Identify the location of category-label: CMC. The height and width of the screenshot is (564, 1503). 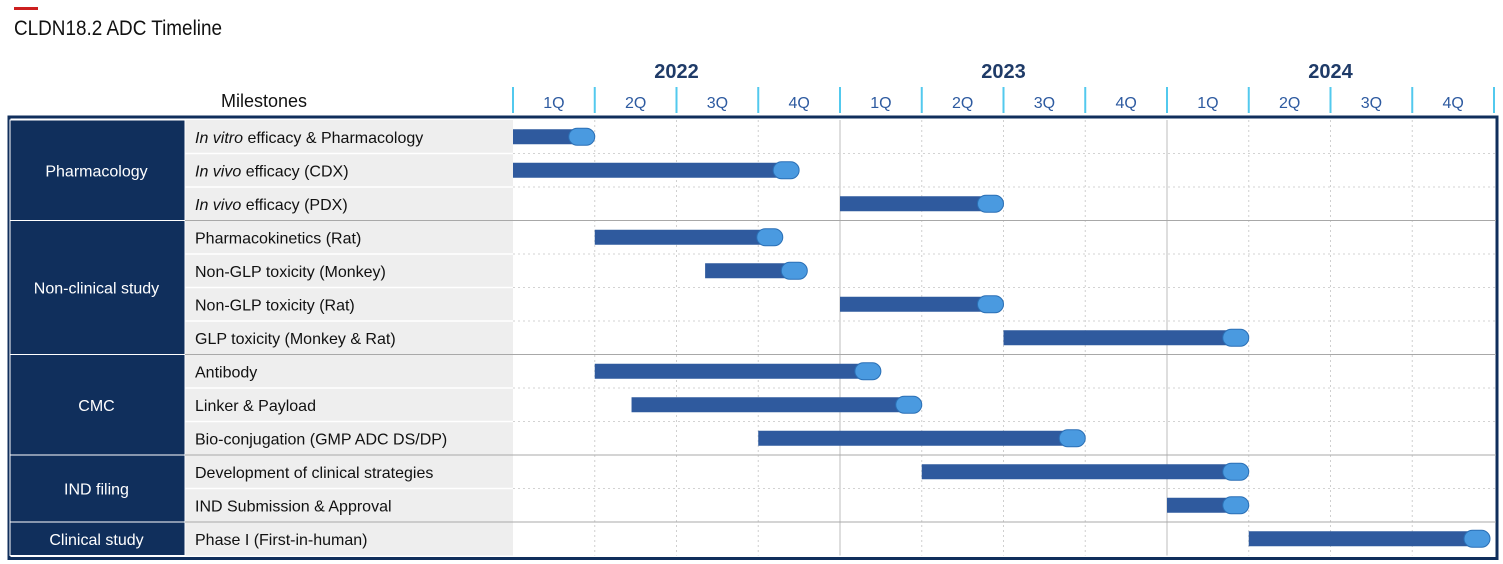
(96, 406).